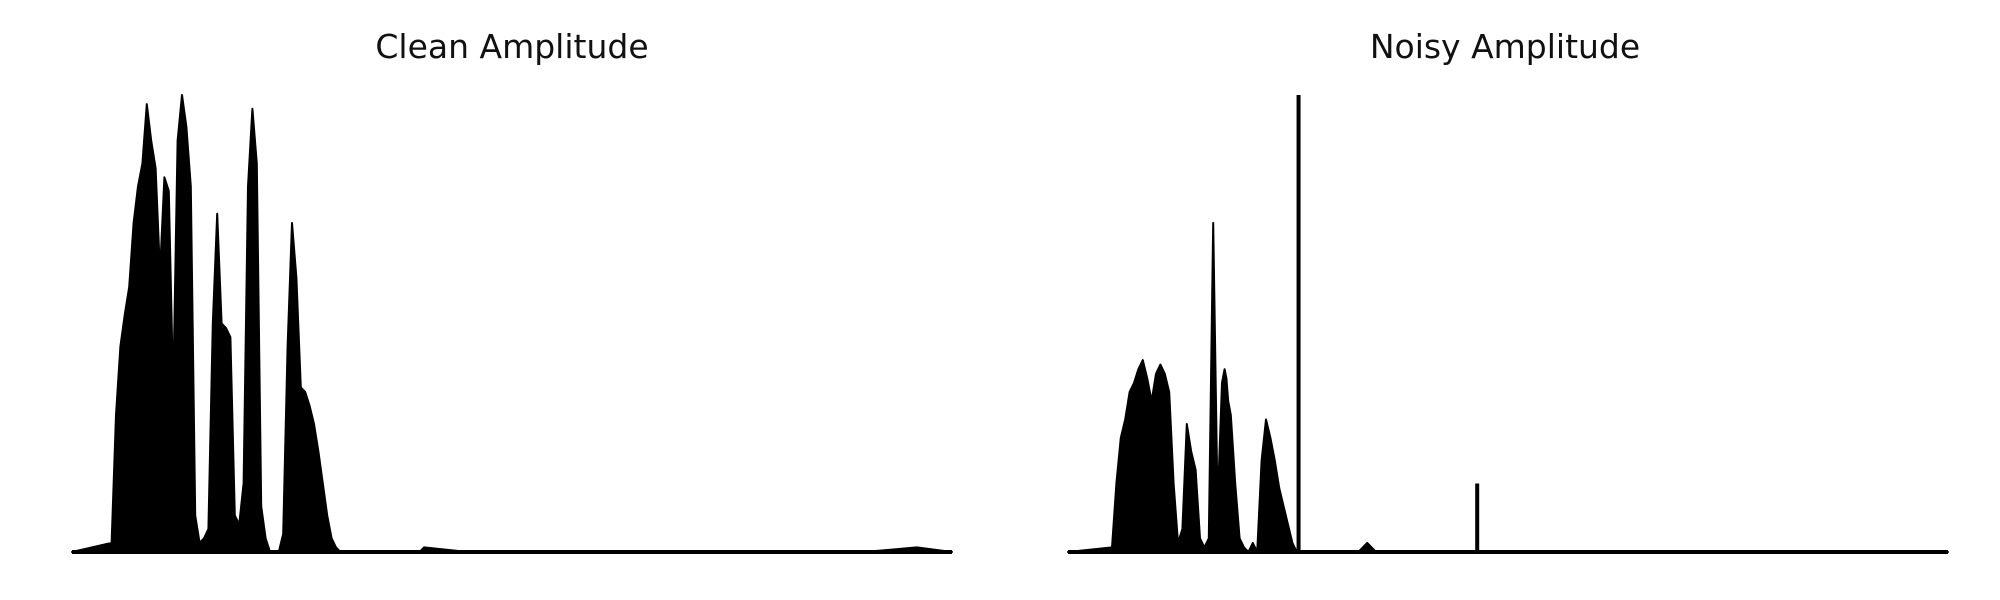 The image size is (2000, 600). I want to click on clean-amplitude-title: Clean Amplitude, so click(511, 46).